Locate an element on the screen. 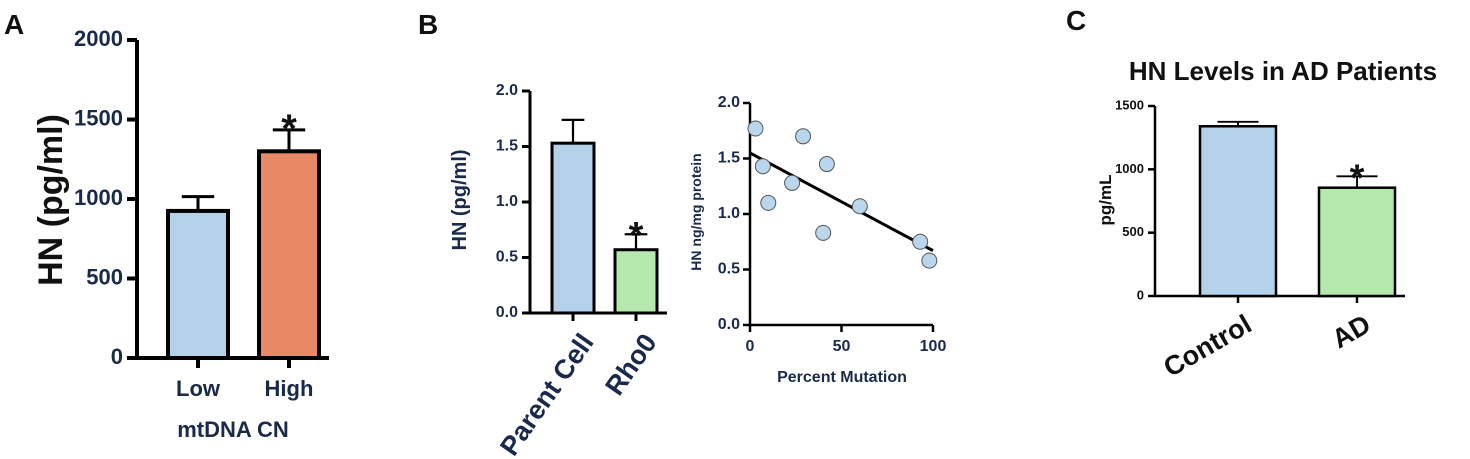 This screenshot has width=1470, height=459. panel-a-x-axis-label: mtDNA CN is located at coordinates (233, 429).